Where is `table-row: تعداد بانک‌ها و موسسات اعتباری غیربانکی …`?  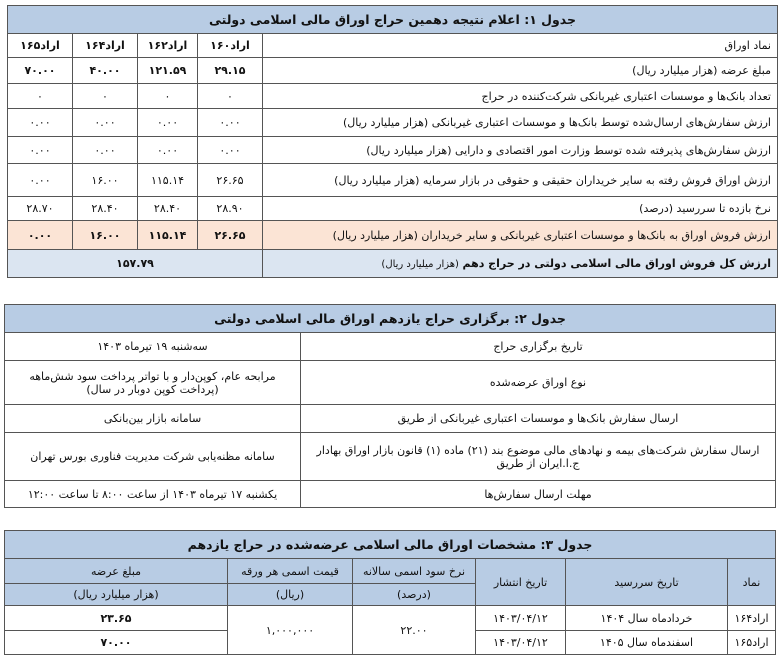 table-row: تعداد بانک‌ها و موسسات اعتباری غیربانکی … is located at coordinates (392, 96).